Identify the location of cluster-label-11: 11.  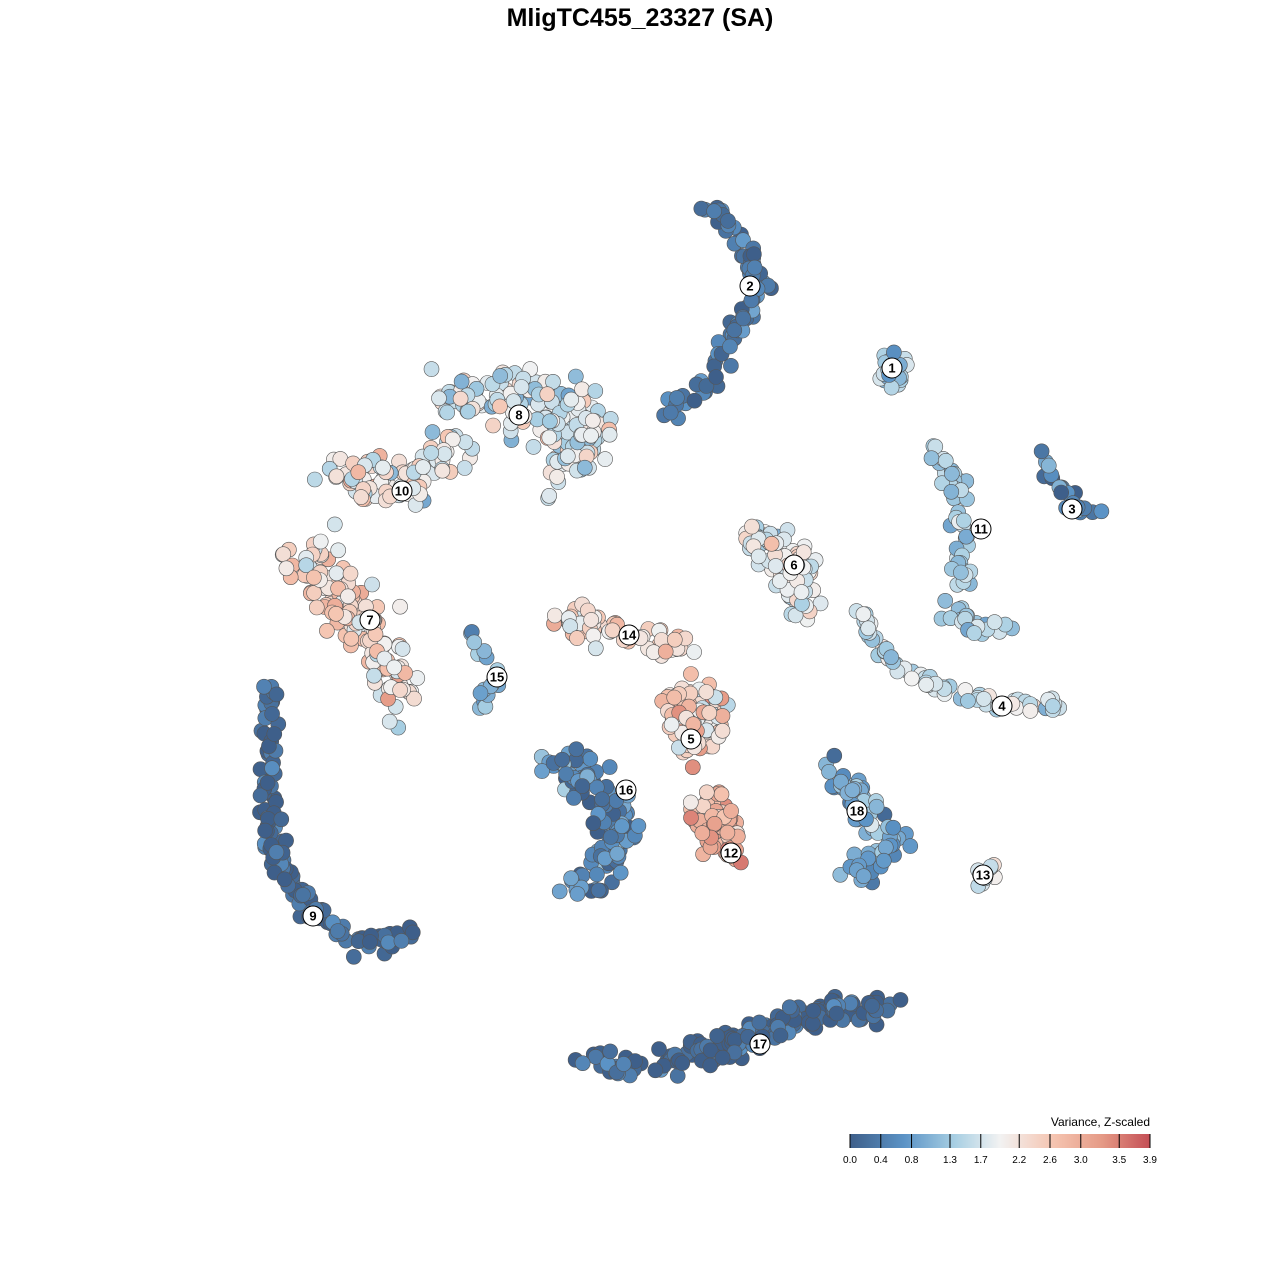
(981, 529).